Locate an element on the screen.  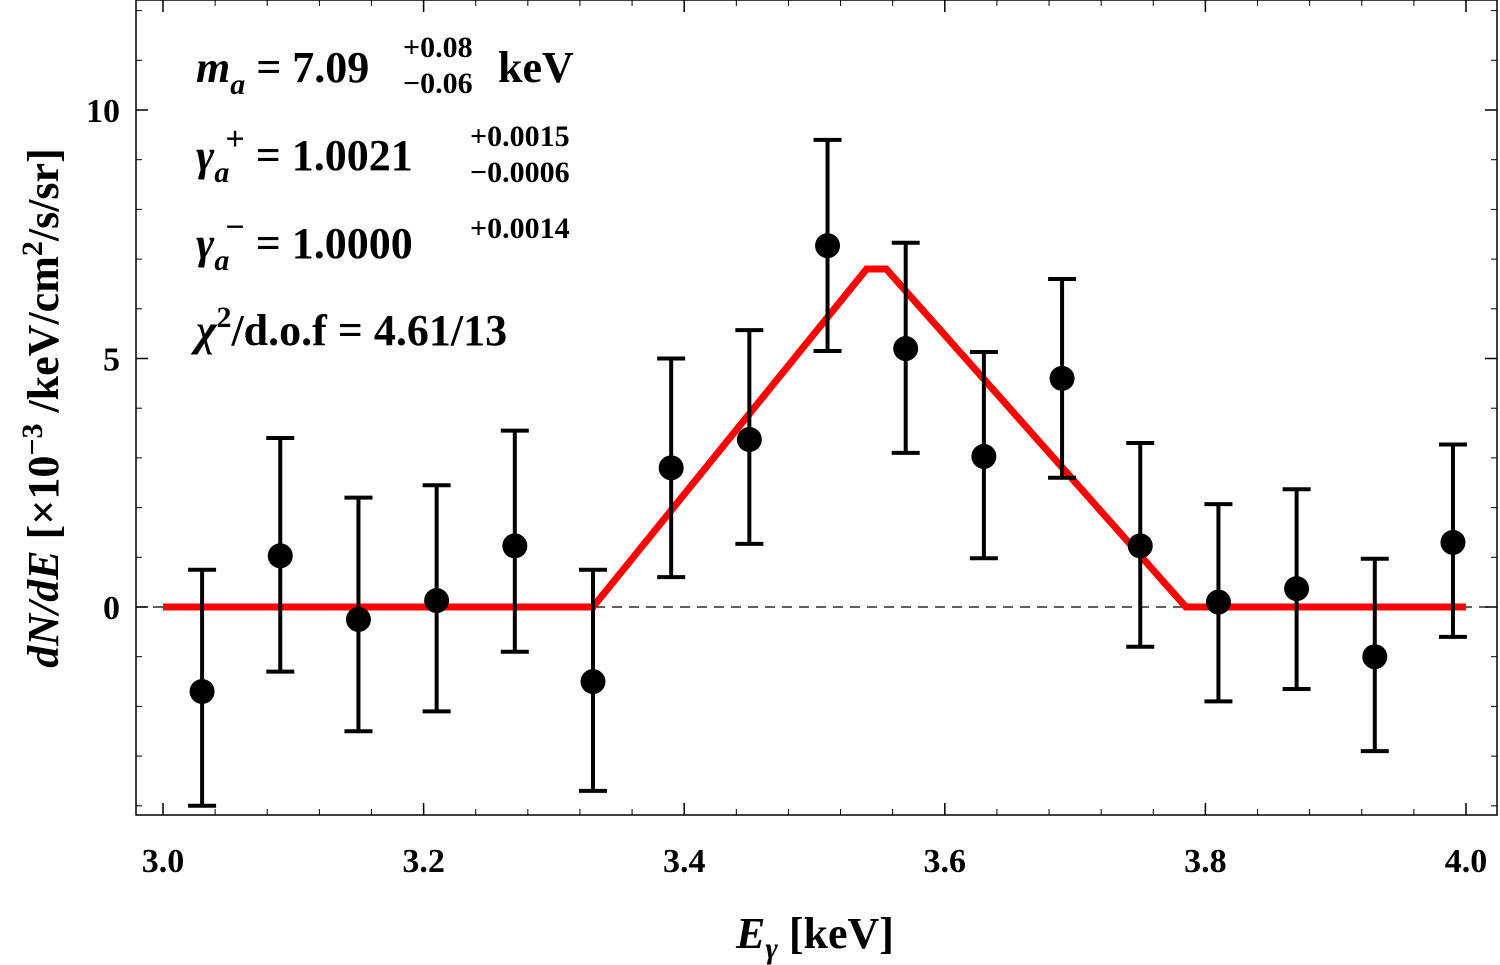
annotation-mass-lower: −0.06 is located at coordinates (438, 83).